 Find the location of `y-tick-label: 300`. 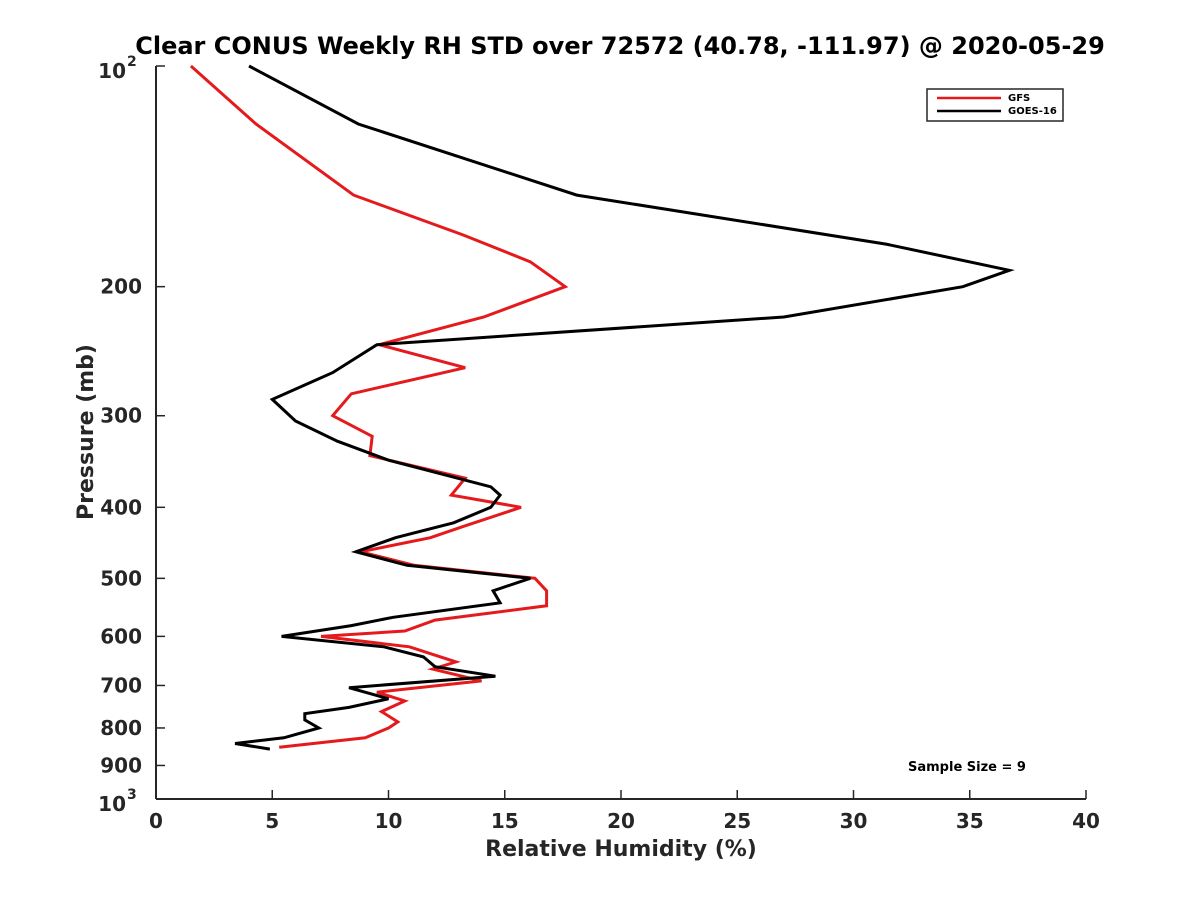

y-tick-label: 300 is located at coordinates (121, 416).